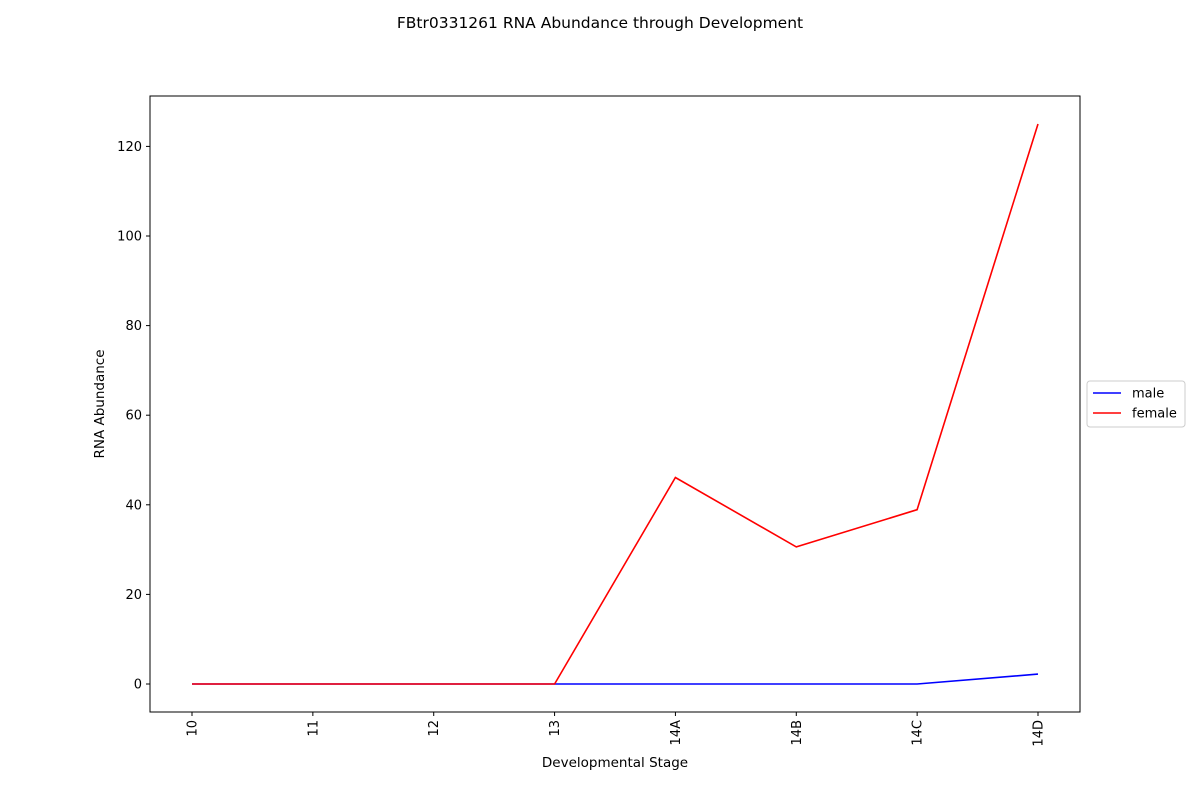 The height and width of the screenshot is (800, 1200). I want to click on x-tick-label: 14C, so click(918, 733).